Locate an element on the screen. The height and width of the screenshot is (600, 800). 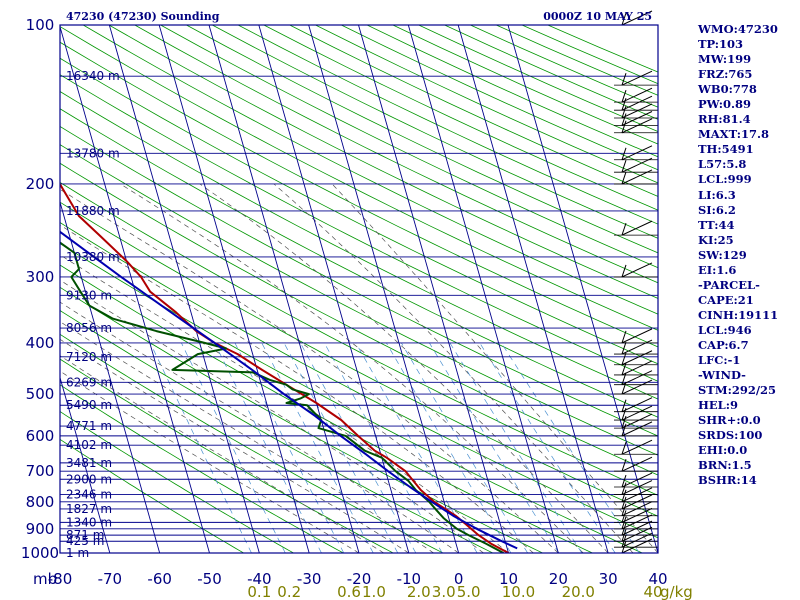
index-row: MAXT:17.8 is located at coordinates (733, 134).